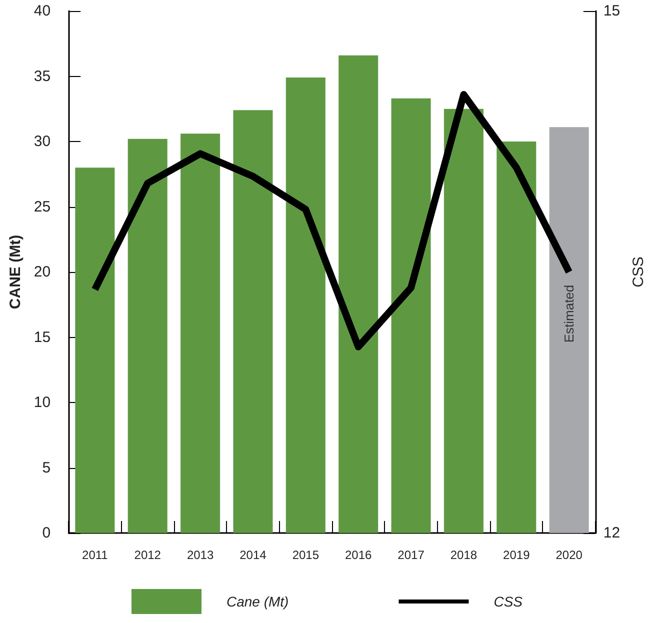  I want to click on y-tick-label: 10, so click(42, 402).